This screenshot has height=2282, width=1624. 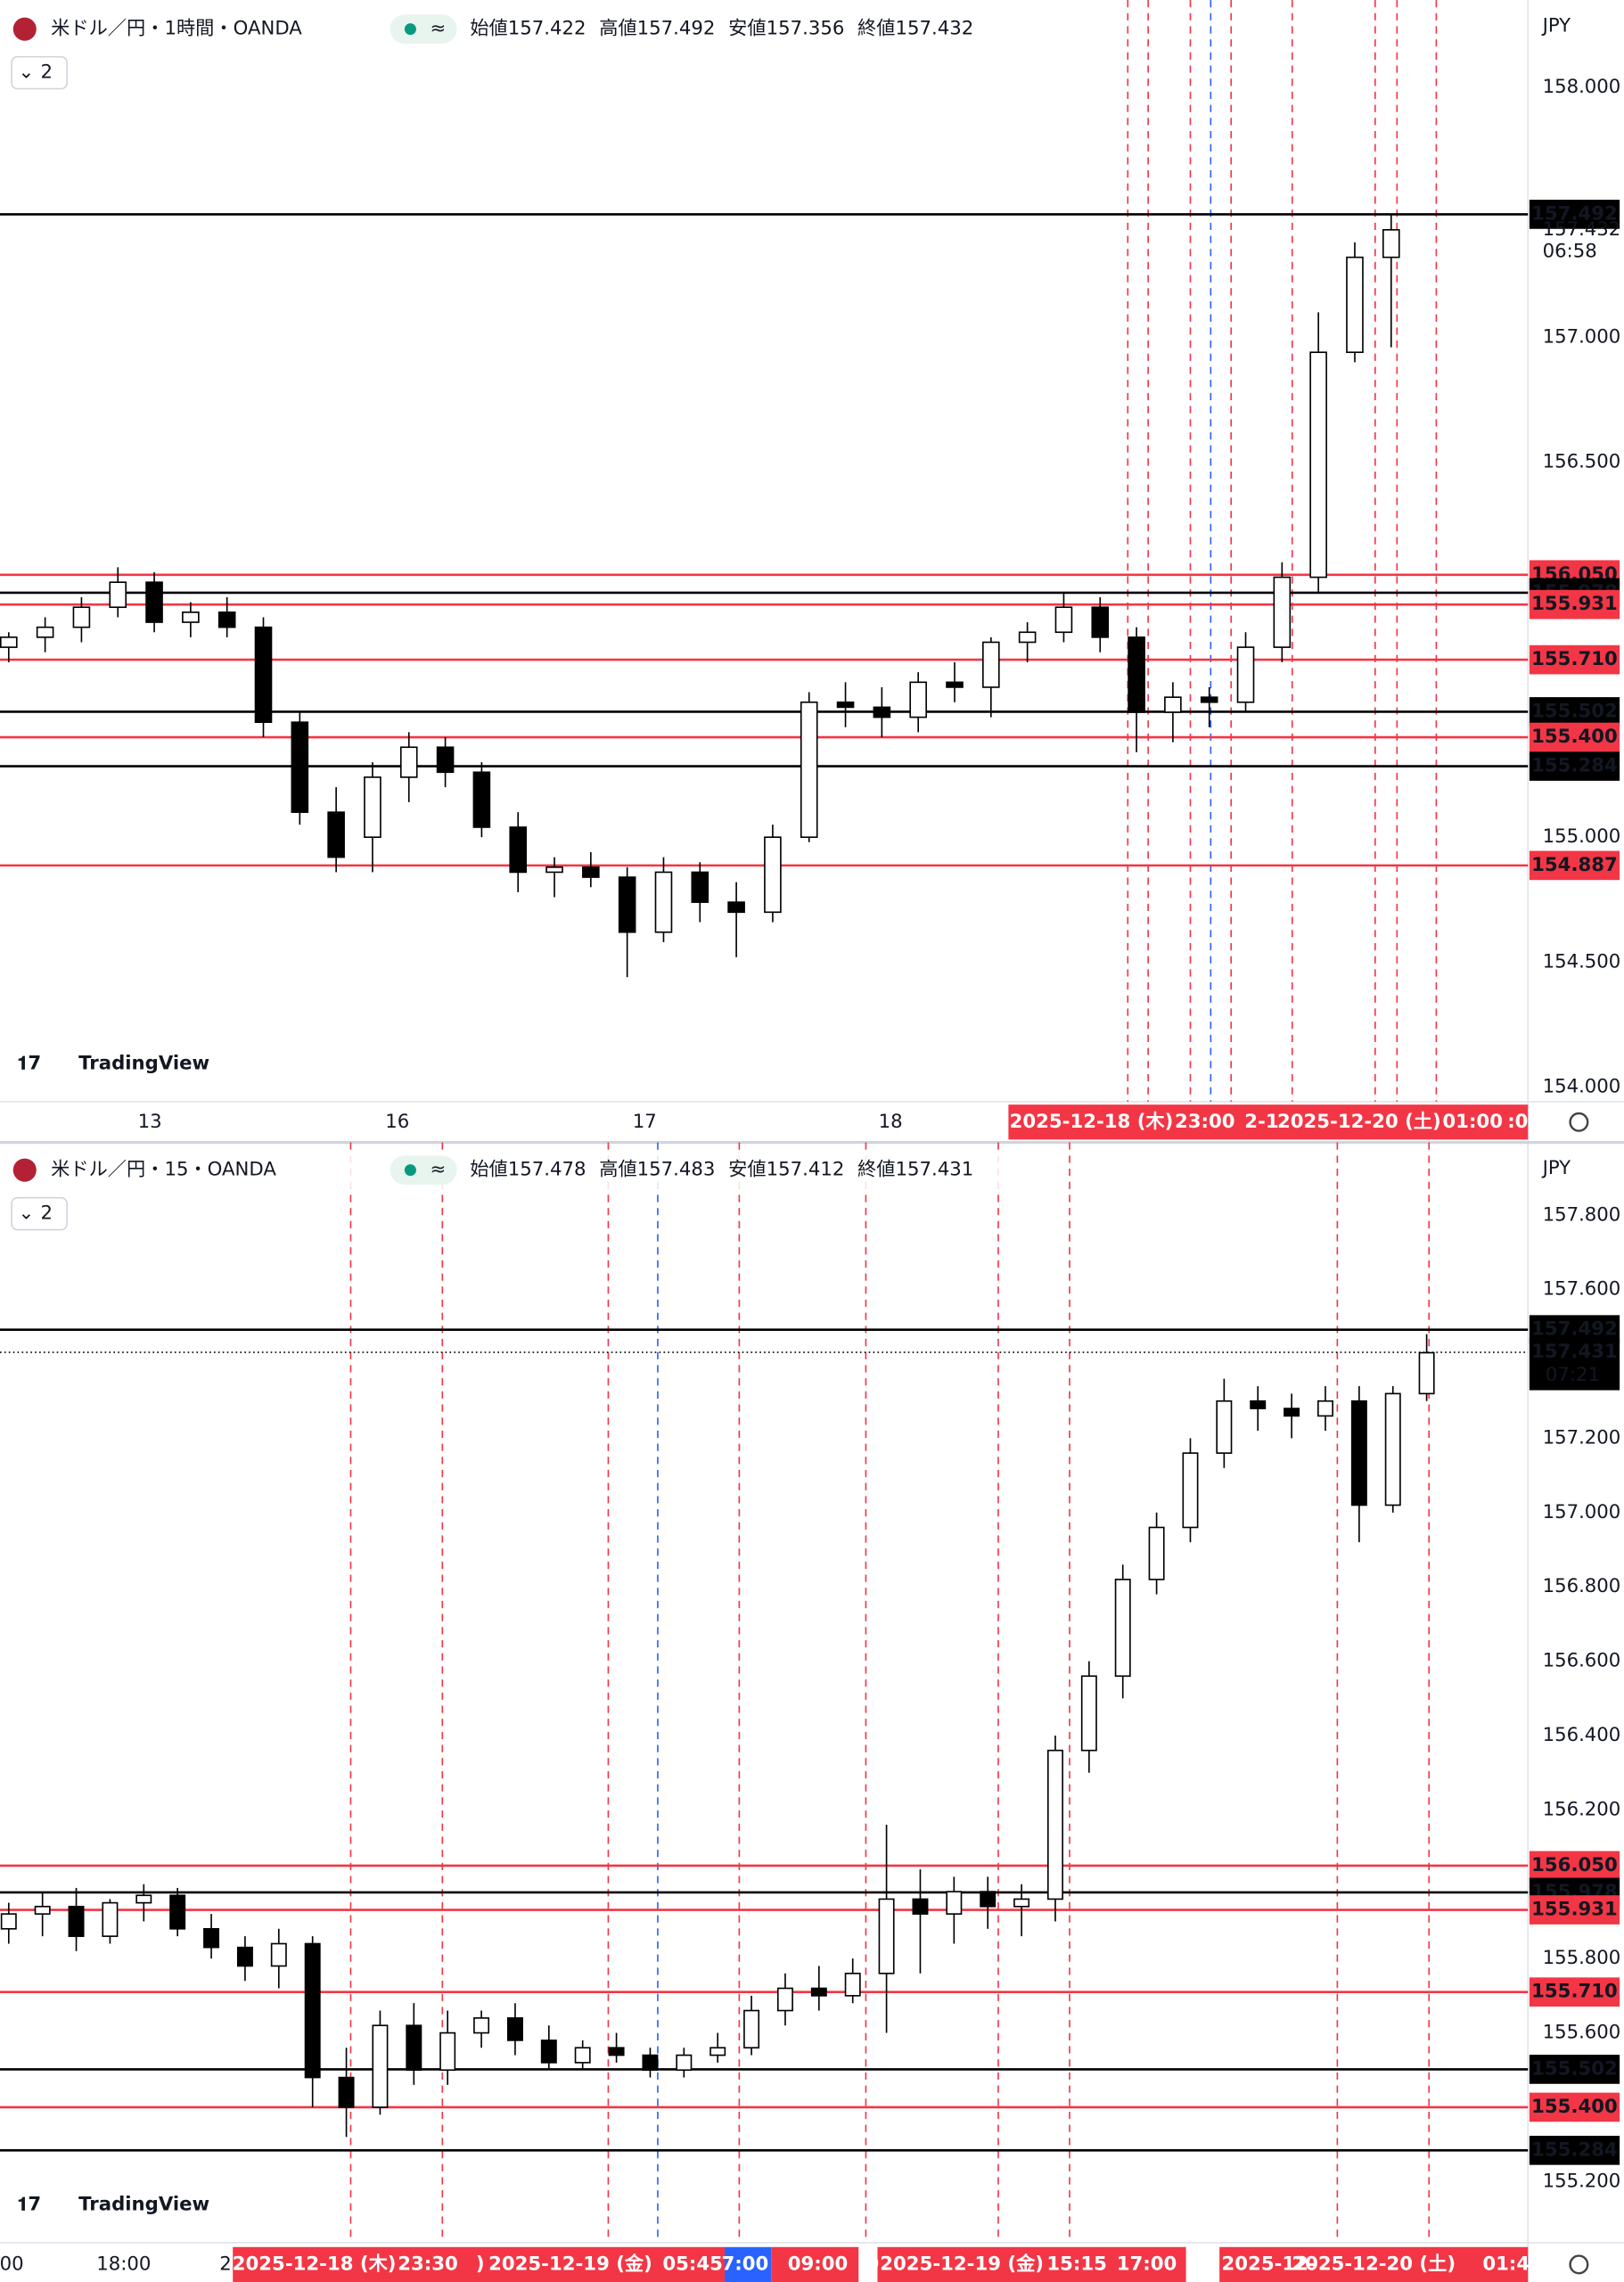 I want to click on date-flag: 2, so click(x=1212, y=2264).